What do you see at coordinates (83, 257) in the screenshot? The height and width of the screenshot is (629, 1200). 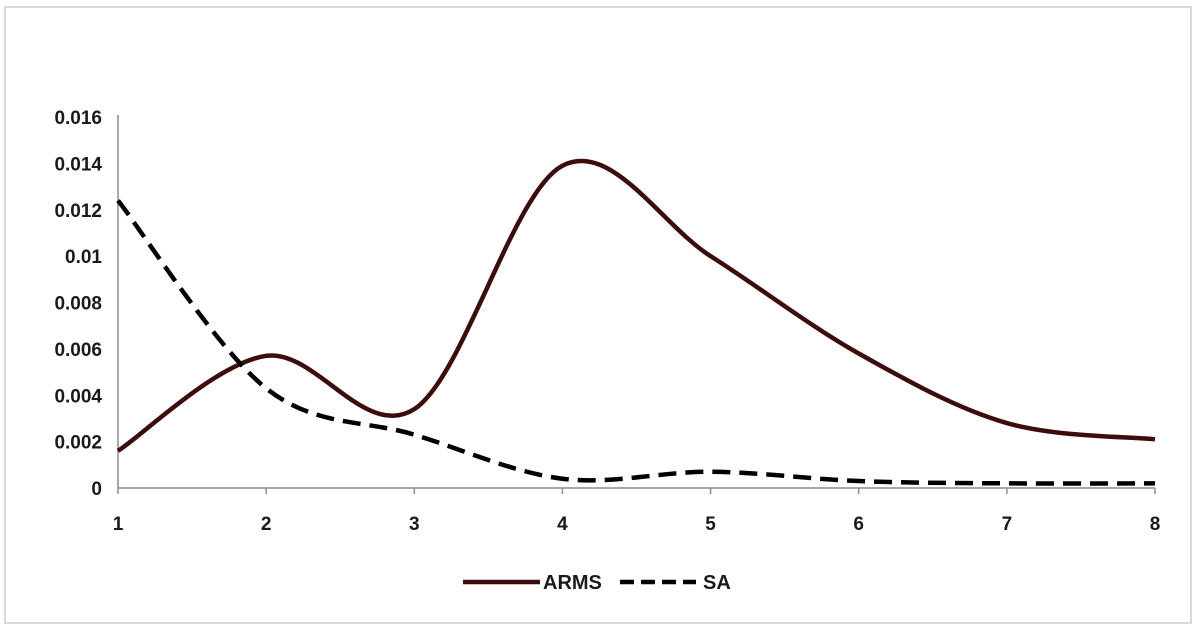 I see `y-tick-label: 0.01` at bounding box center [83, 257].